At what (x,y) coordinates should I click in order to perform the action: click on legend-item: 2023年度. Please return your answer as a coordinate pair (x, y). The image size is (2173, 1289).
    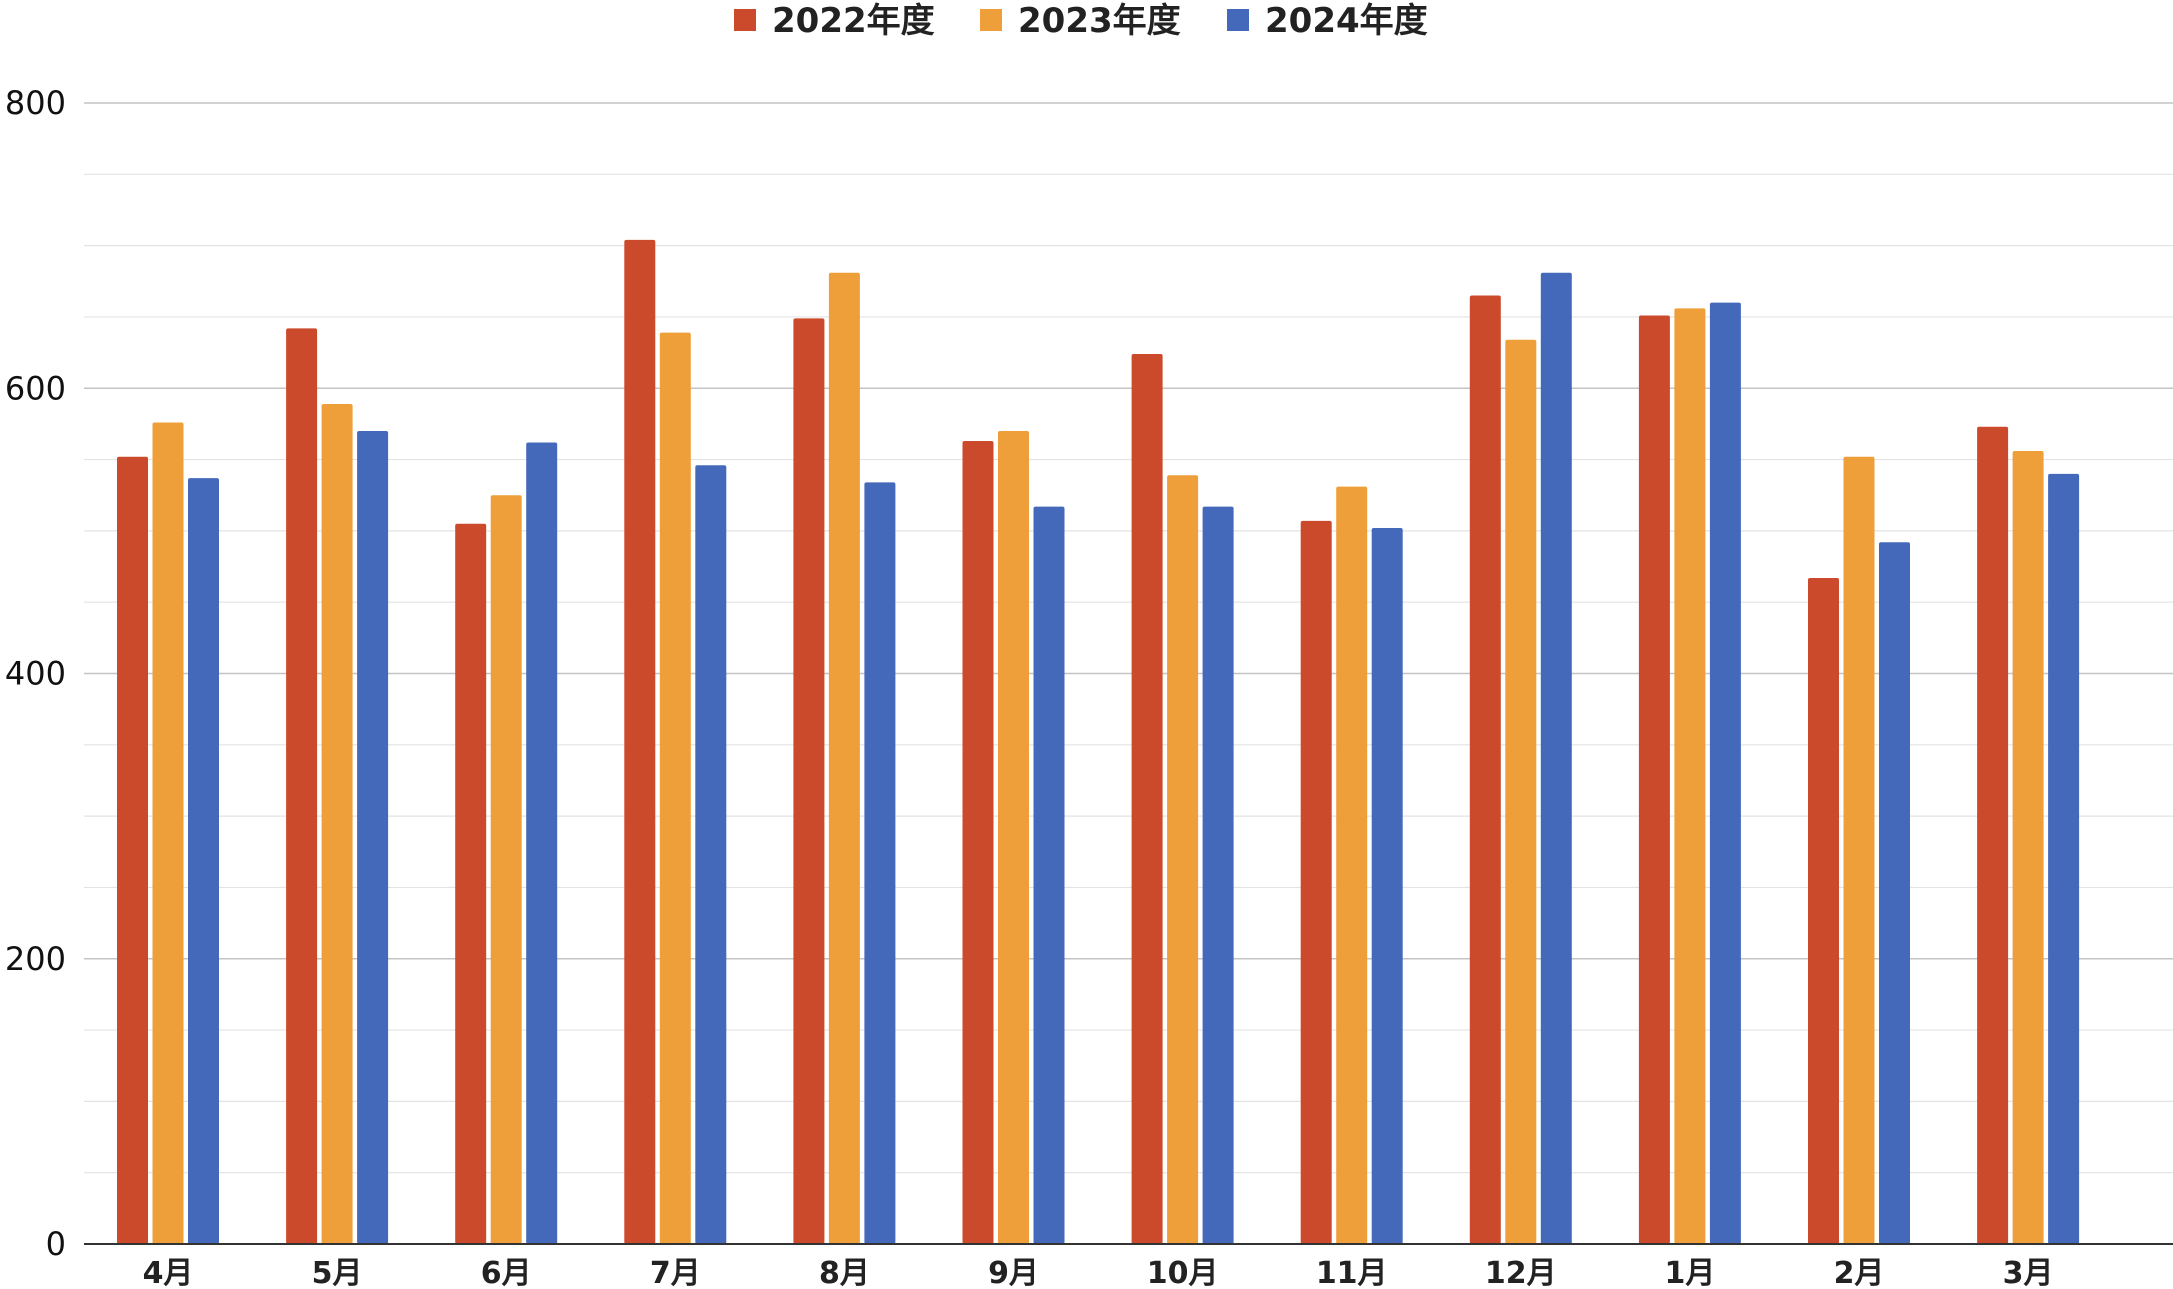
    Looking at the image, I should click on (1080, 21).